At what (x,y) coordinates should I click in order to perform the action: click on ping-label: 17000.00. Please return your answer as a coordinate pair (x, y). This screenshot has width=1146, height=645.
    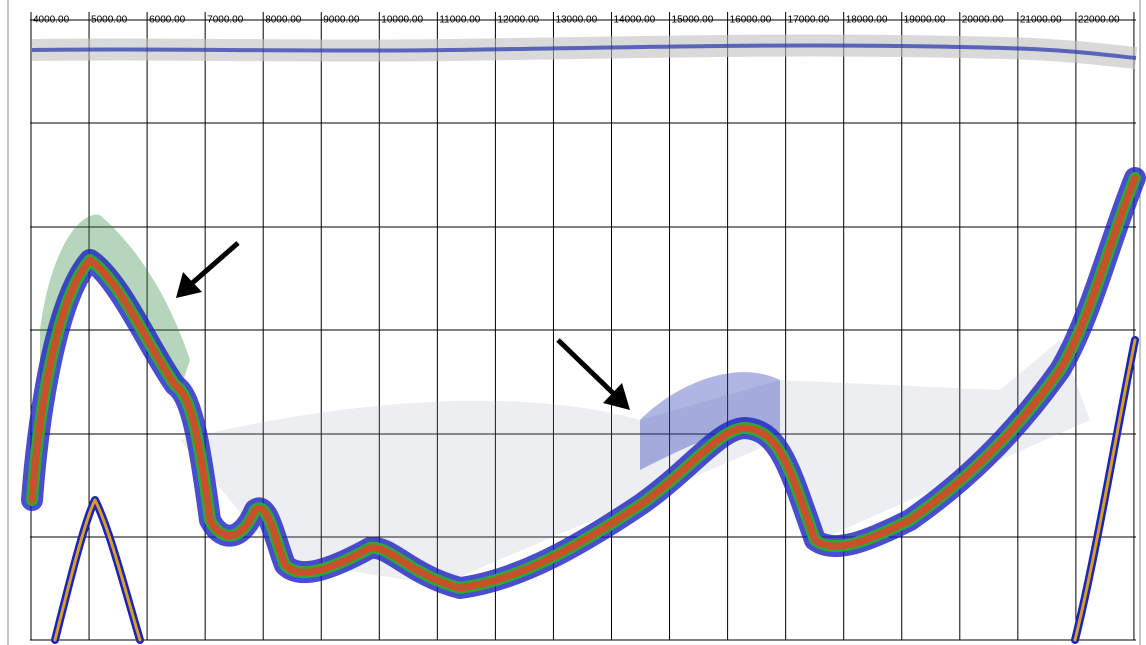
    Looking at the image, I should click on (809, 20).